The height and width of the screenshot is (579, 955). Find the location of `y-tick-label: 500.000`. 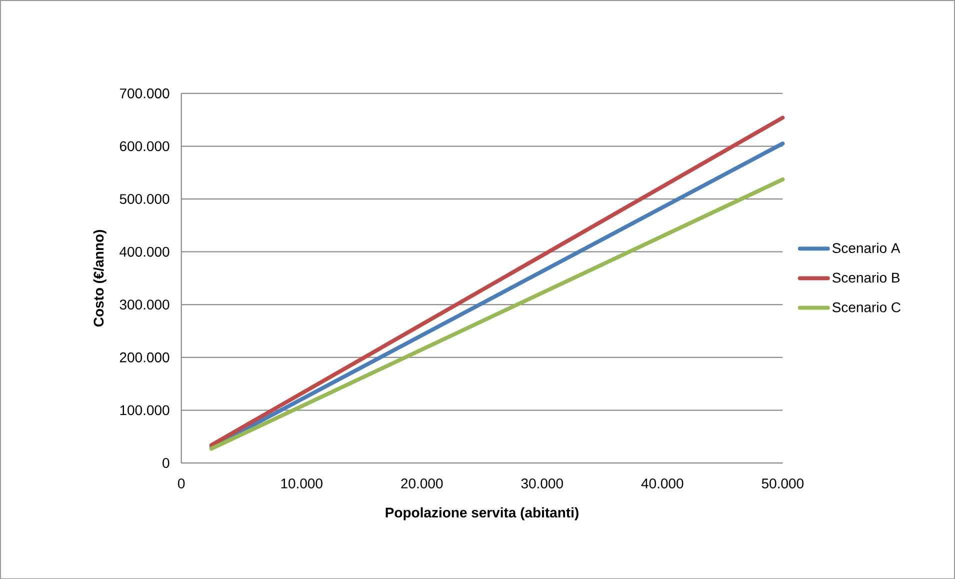

y-tick-label: 500.000 is located at coordinates (145, 199).